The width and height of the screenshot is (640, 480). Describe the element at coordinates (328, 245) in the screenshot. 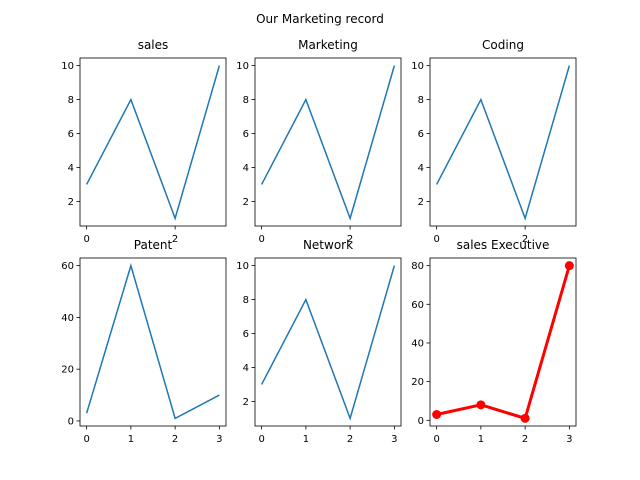

I see `subplot-title: Network` at that location.